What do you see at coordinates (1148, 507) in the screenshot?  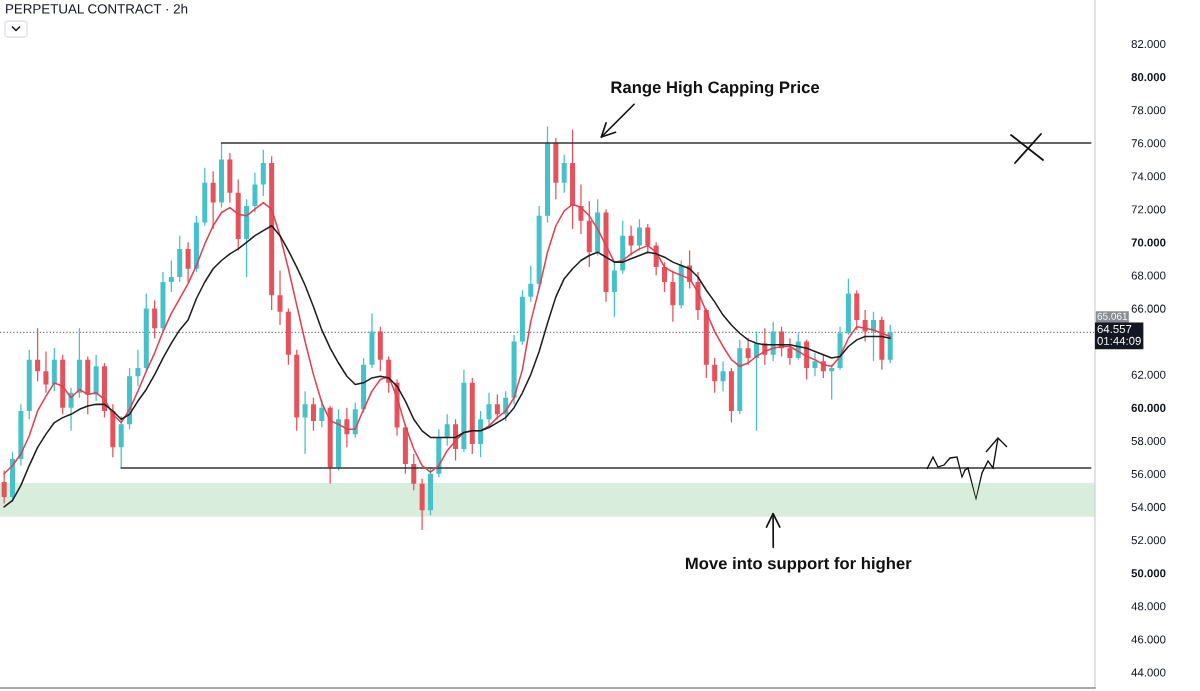 I see `y-tick-label: 54.000` at bounding box center [1148, 507].